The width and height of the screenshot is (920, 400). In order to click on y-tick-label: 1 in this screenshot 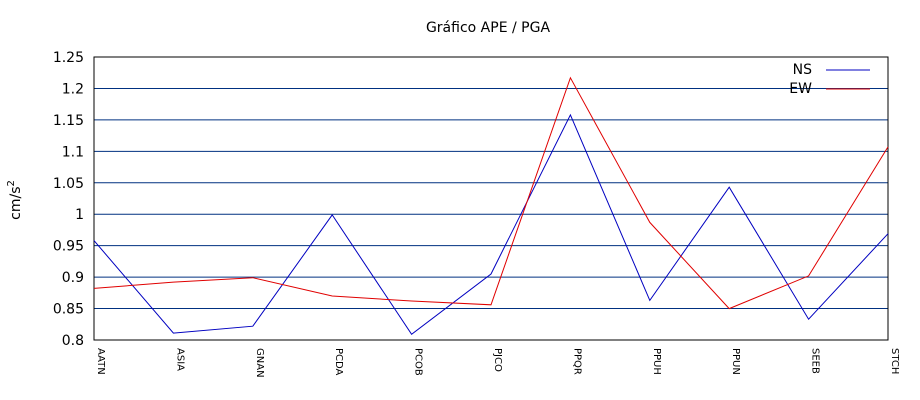, I will do `click(79, 215)`.